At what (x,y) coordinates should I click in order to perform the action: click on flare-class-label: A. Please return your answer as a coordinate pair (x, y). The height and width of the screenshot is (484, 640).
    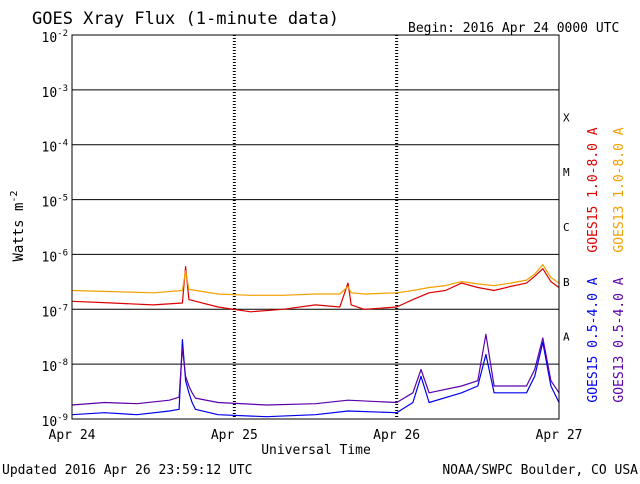
    Looking at the image, I should click on (566, 337).